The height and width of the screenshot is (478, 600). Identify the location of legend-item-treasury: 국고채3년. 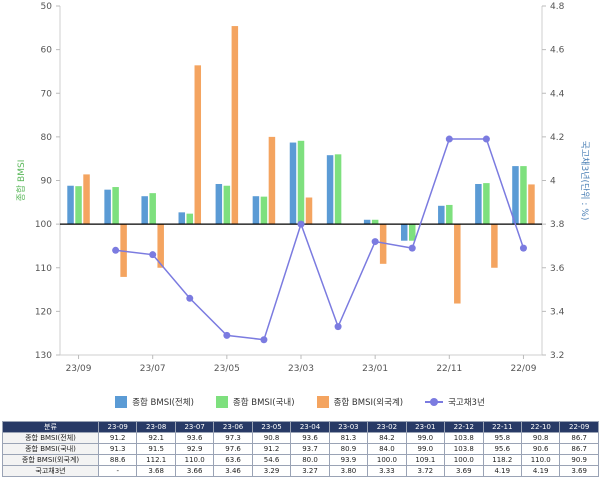
(455, 402).